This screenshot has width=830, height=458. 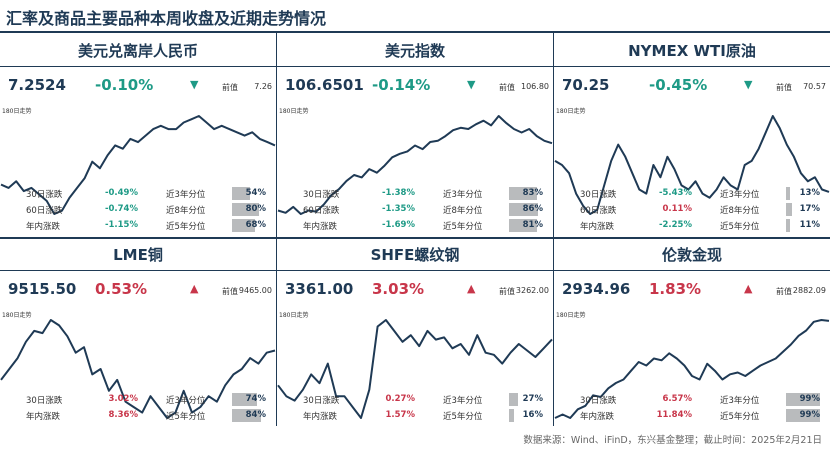 What do you see at coordinates (535, 86) in the screenshot?
I see `previous-value: 106.80` at bounding box center [535, 86].